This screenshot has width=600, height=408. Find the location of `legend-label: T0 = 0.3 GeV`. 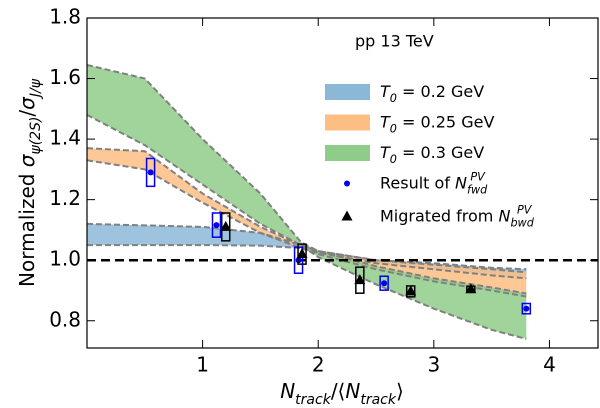

legend-label: T0 = 0.3 GeV is located at coordinates (432, 154).